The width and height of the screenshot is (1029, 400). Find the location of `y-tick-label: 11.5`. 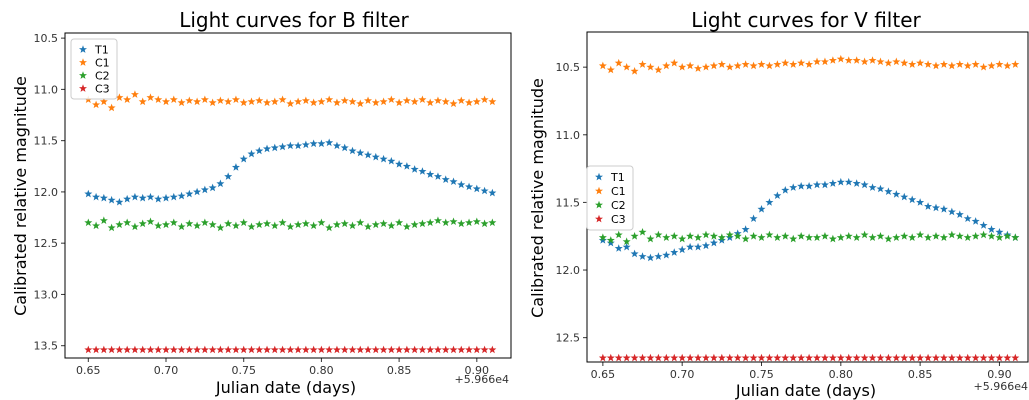

y-tick-label: 11.5 is located at coordinates (46, 141).